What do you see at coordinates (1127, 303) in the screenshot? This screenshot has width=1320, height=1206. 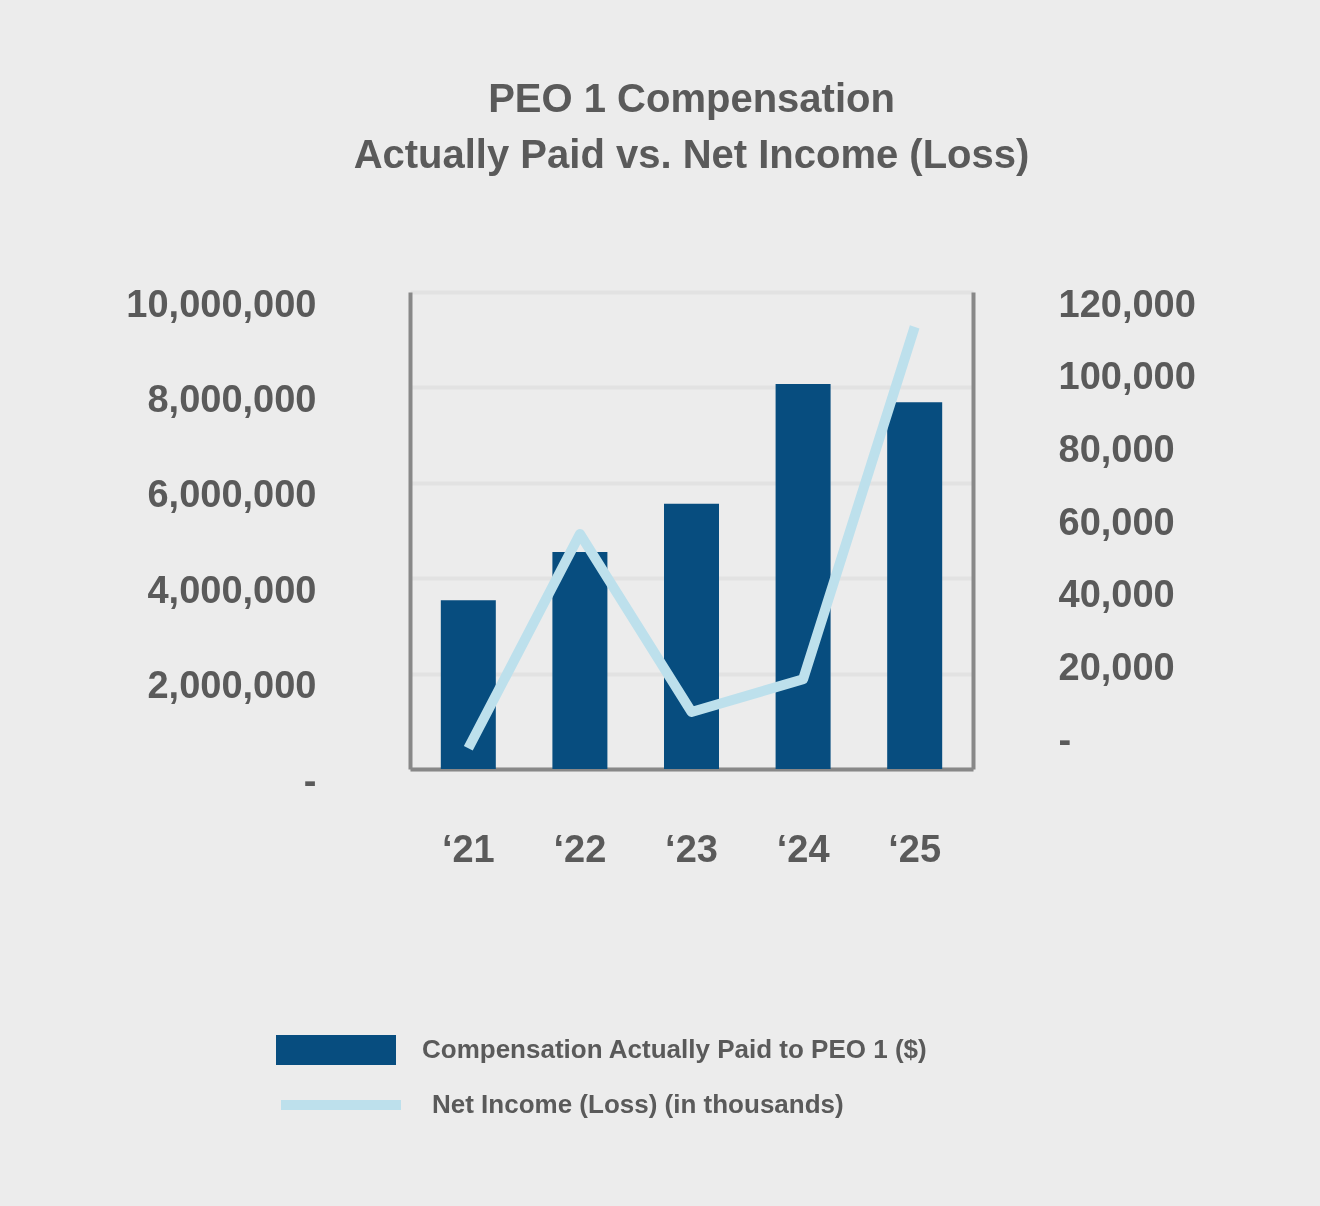 I see `y2-tick-label: 120,000` at bounding box center [1127, 303].